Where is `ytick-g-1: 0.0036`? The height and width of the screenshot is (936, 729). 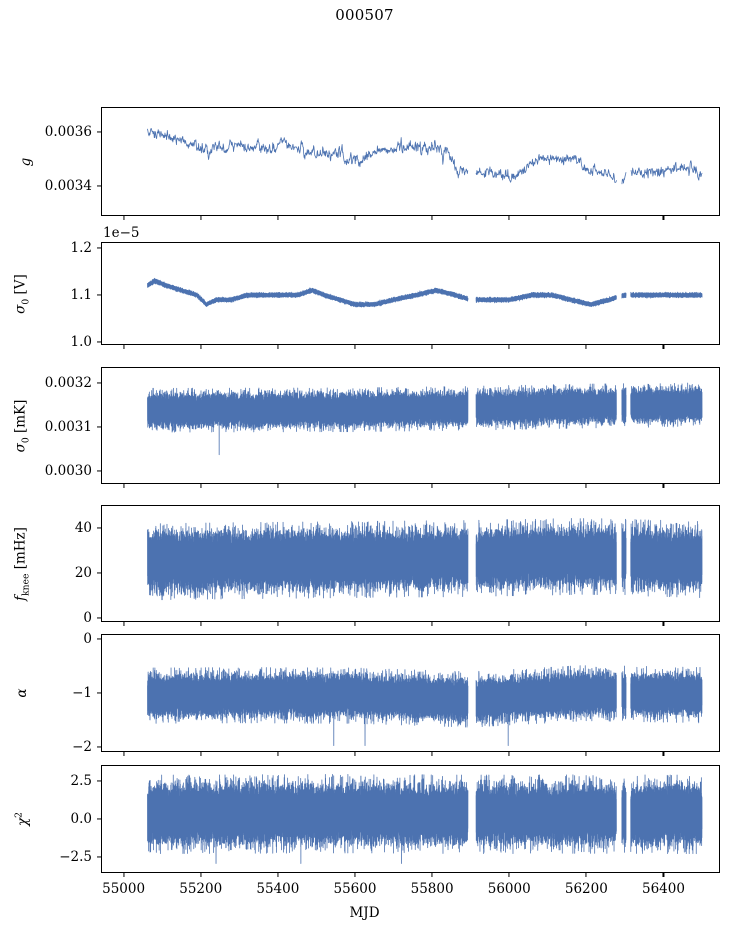 ytick-g-1: 0.0036 is located at coordinates (68, 132).